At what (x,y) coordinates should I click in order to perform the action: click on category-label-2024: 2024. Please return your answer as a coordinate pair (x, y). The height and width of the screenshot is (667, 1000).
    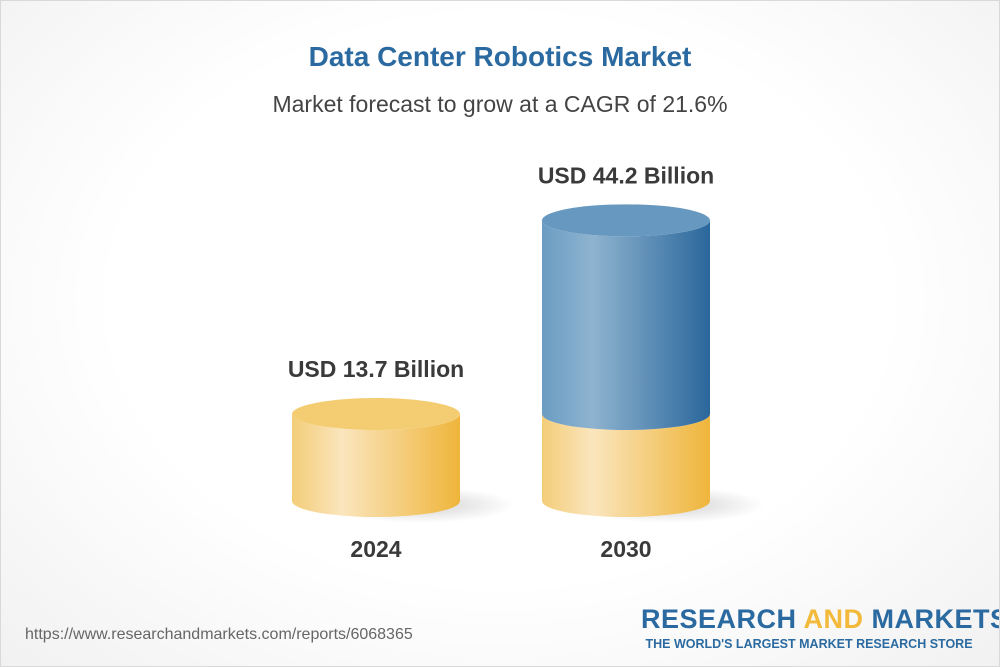
    Looking at the image, I should click on (375, 549).